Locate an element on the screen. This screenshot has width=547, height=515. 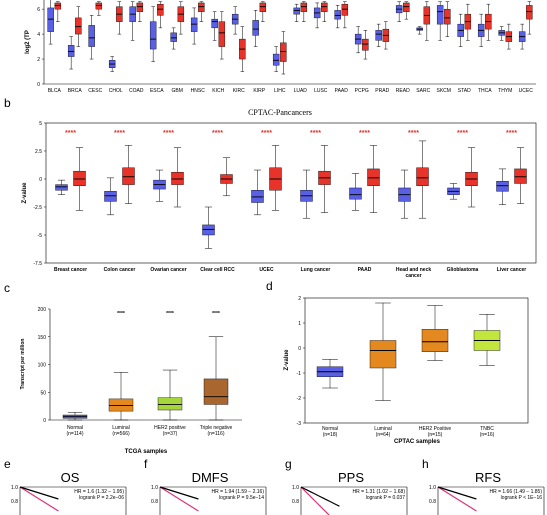
panel-d-ytick: -3 is located at coordinates (299, 424).